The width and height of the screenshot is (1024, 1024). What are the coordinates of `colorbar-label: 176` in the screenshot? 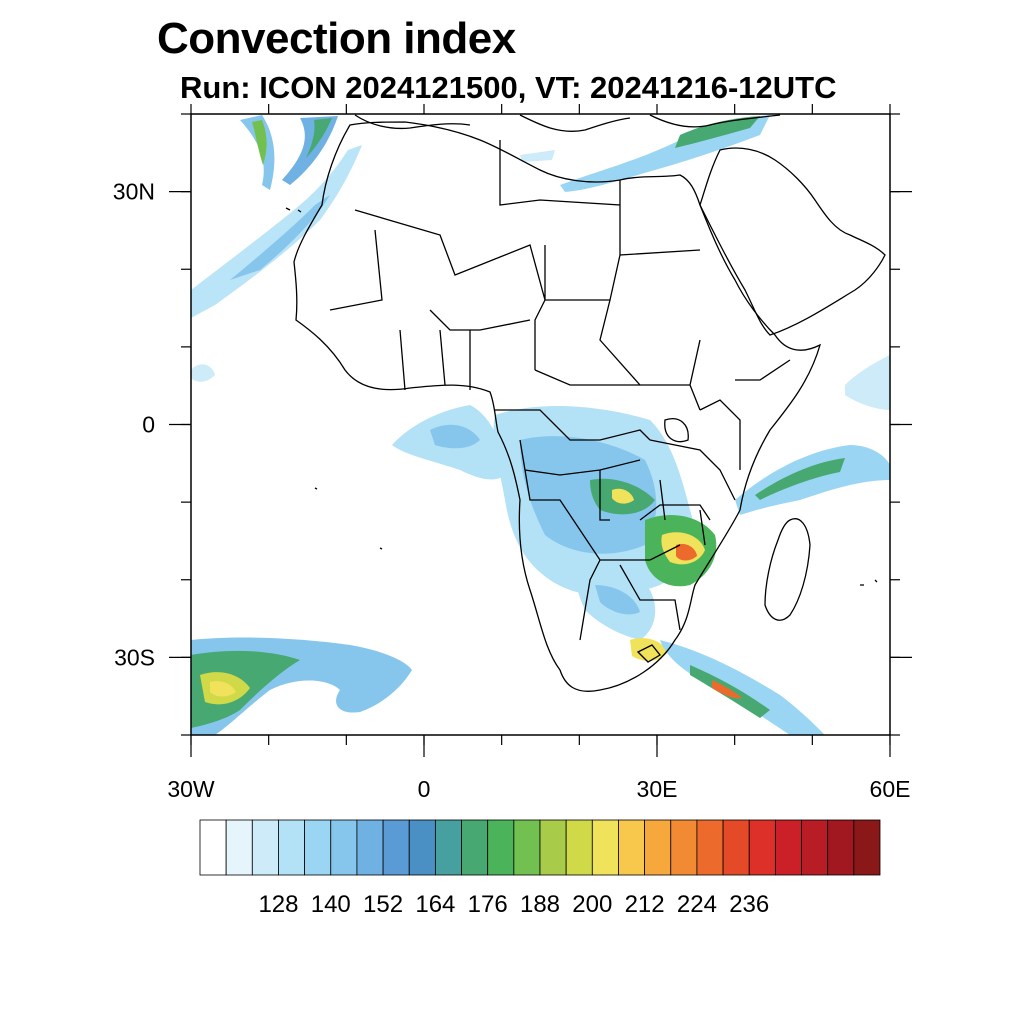 It's located at (488, 904).